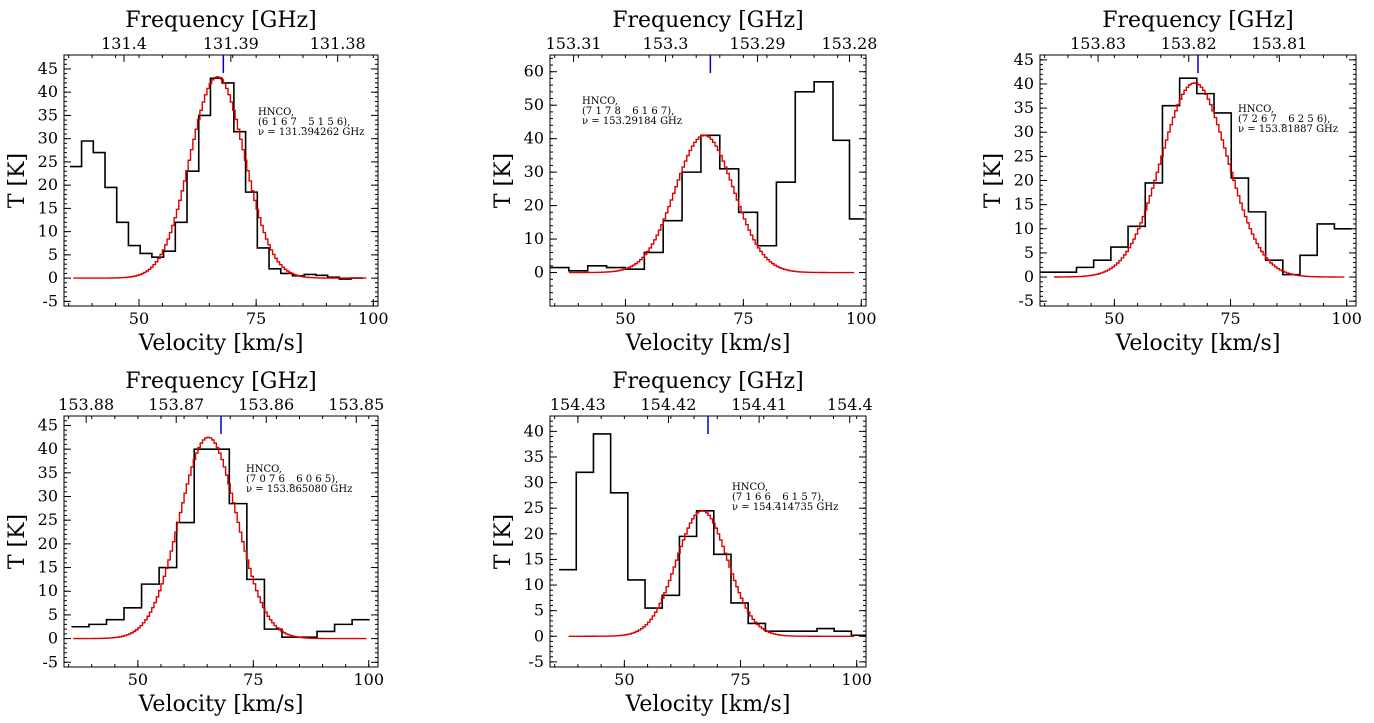  What do you see at coordinates (632, 121) in the screenshot?
I see `annotation-line: ν = 153.29184 GHz` at bounding box center [632, 121].